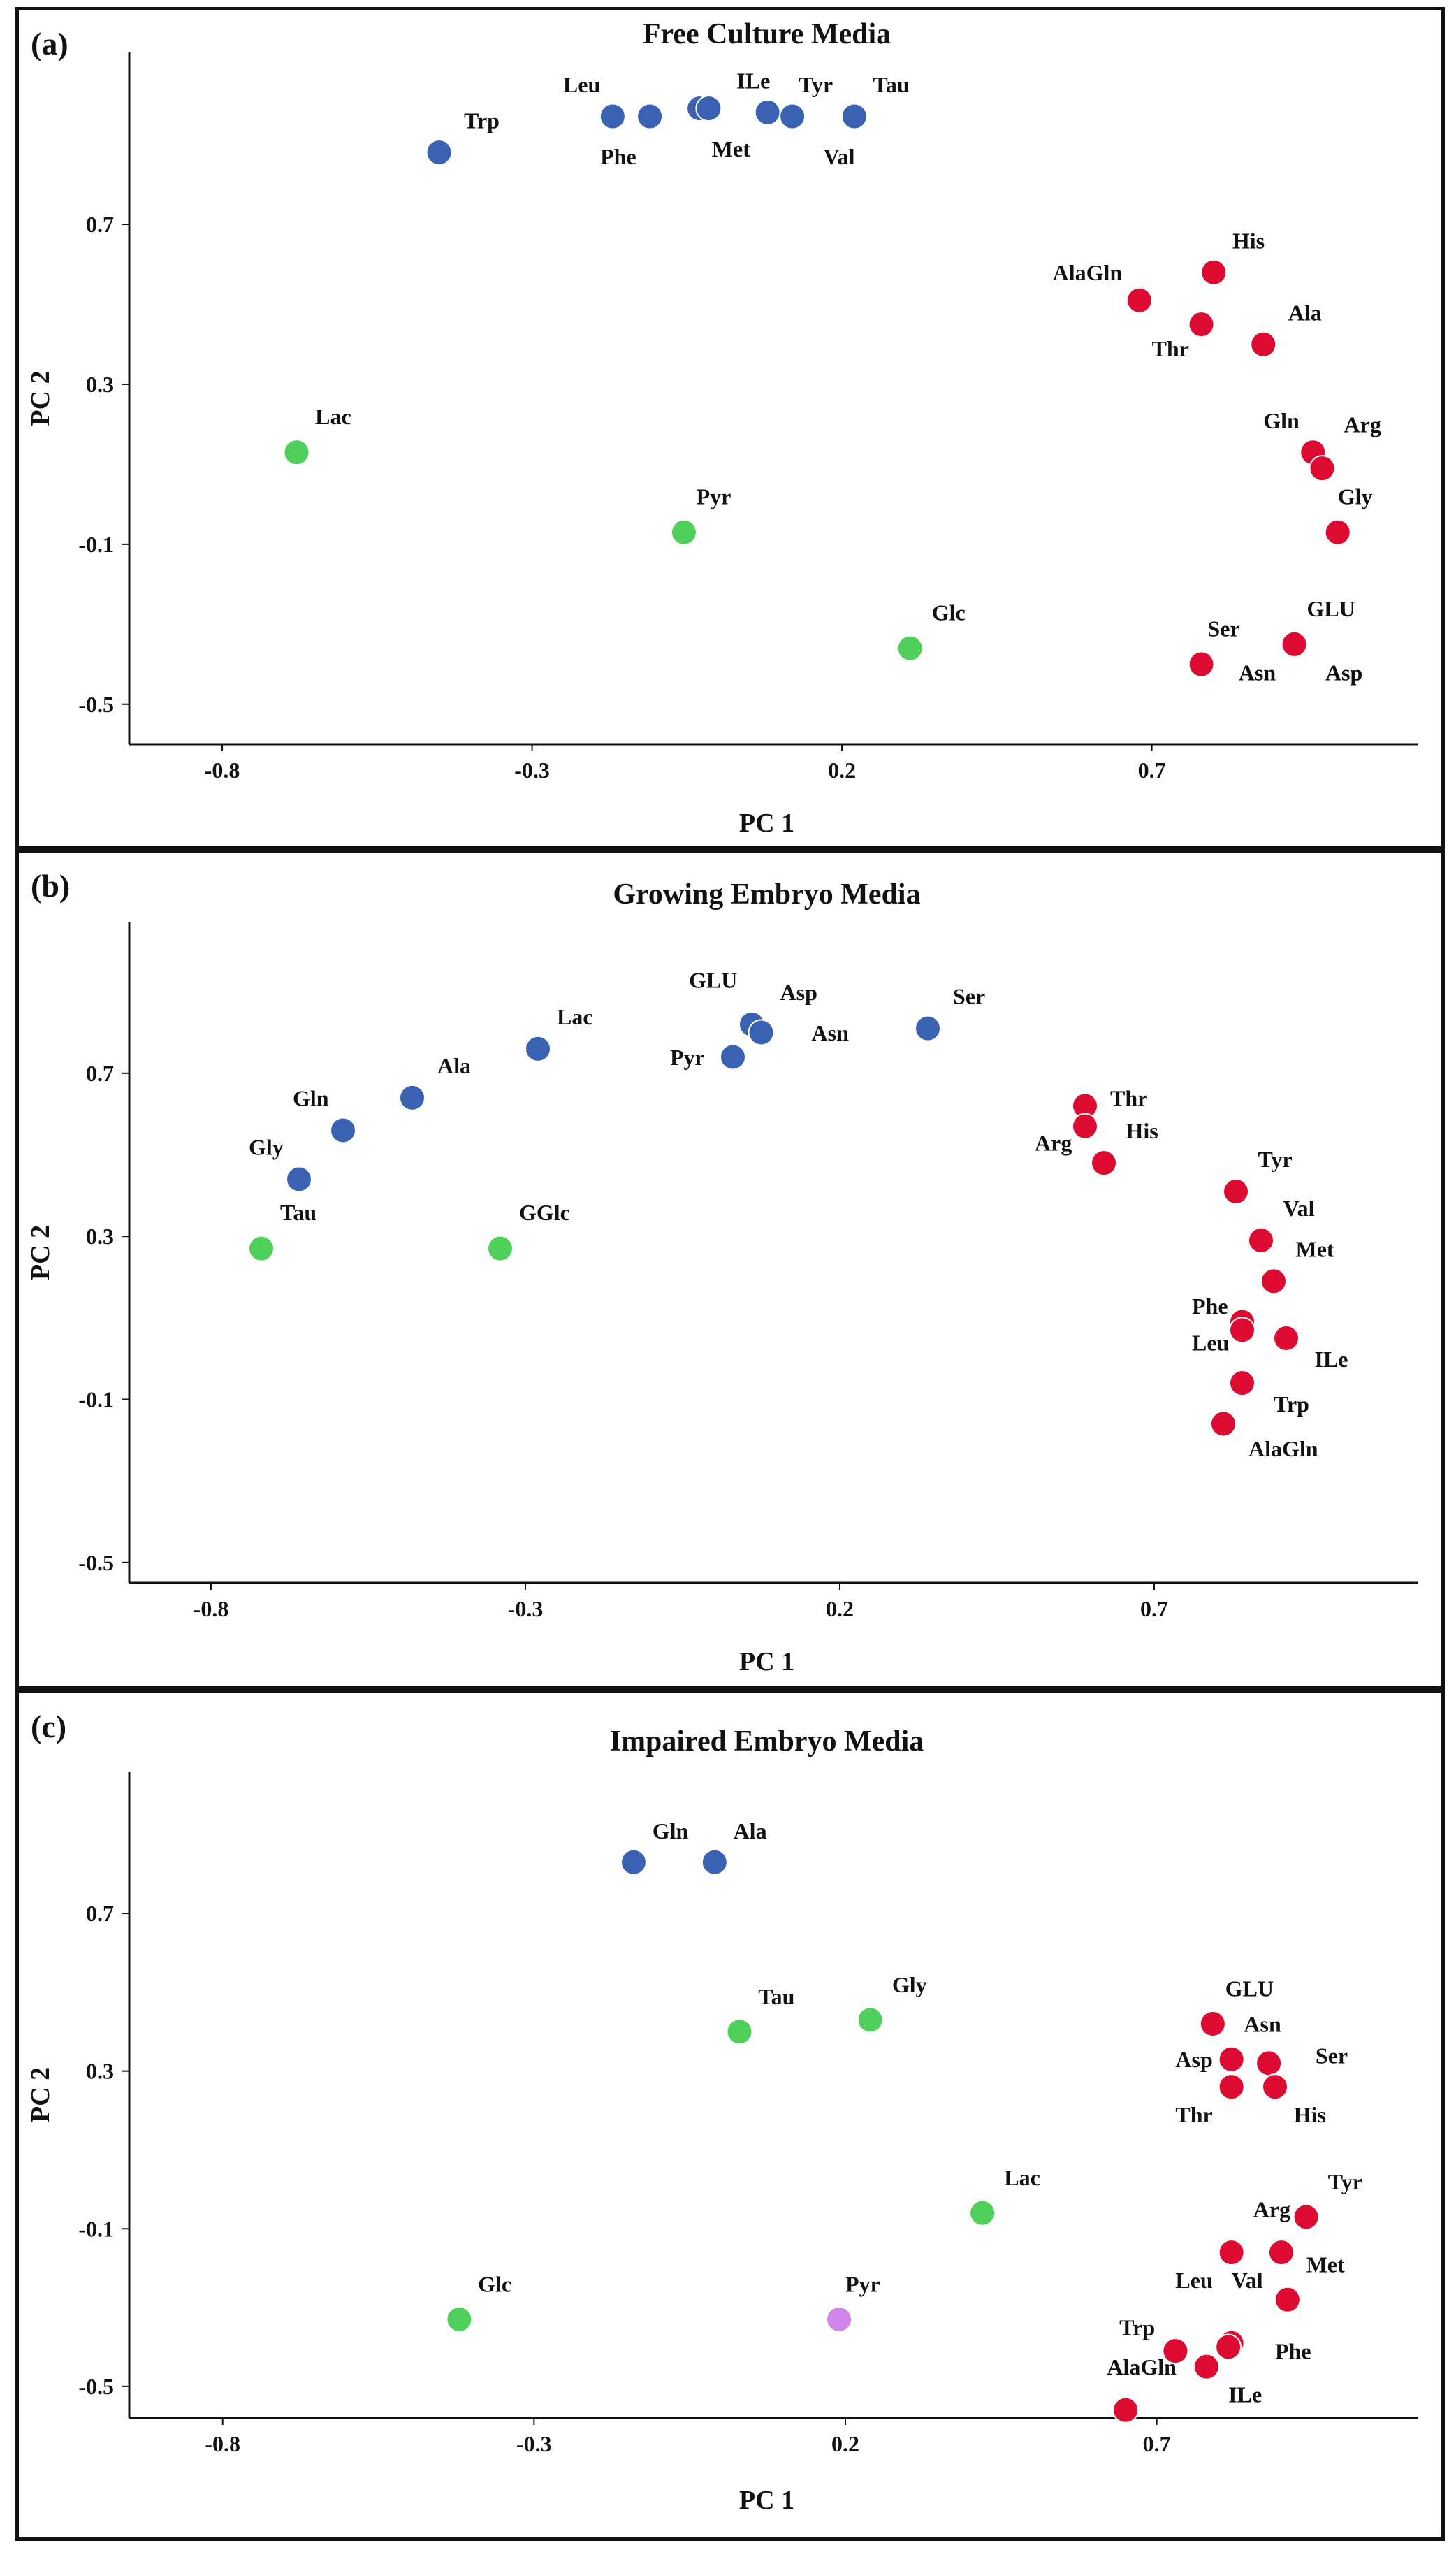 Image resolution: width=1456 pixels, height=2550 pixels. I want to click on data-point-glu, so click(1212, 2023).